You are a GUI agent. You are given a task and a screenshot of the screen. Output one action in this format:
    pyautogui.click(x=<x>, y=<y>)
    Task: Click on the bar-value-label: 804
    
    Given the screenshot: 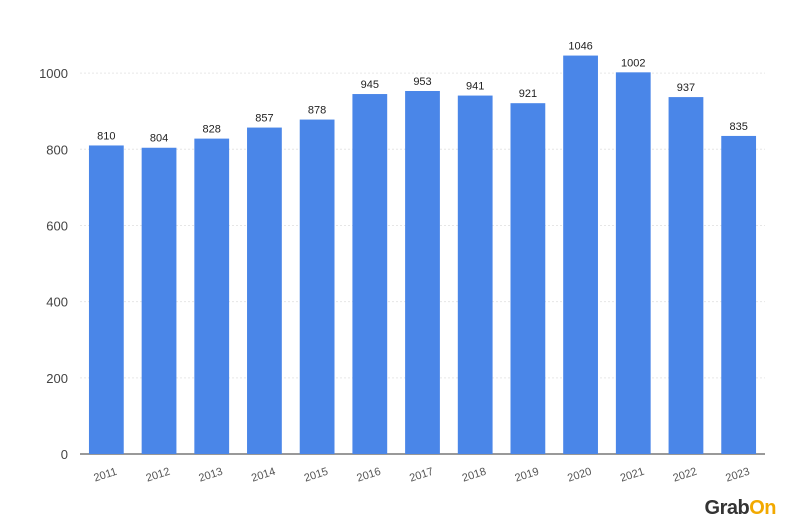 What is the action you would take?
    pyautogui.click(x=159, y=139)
    